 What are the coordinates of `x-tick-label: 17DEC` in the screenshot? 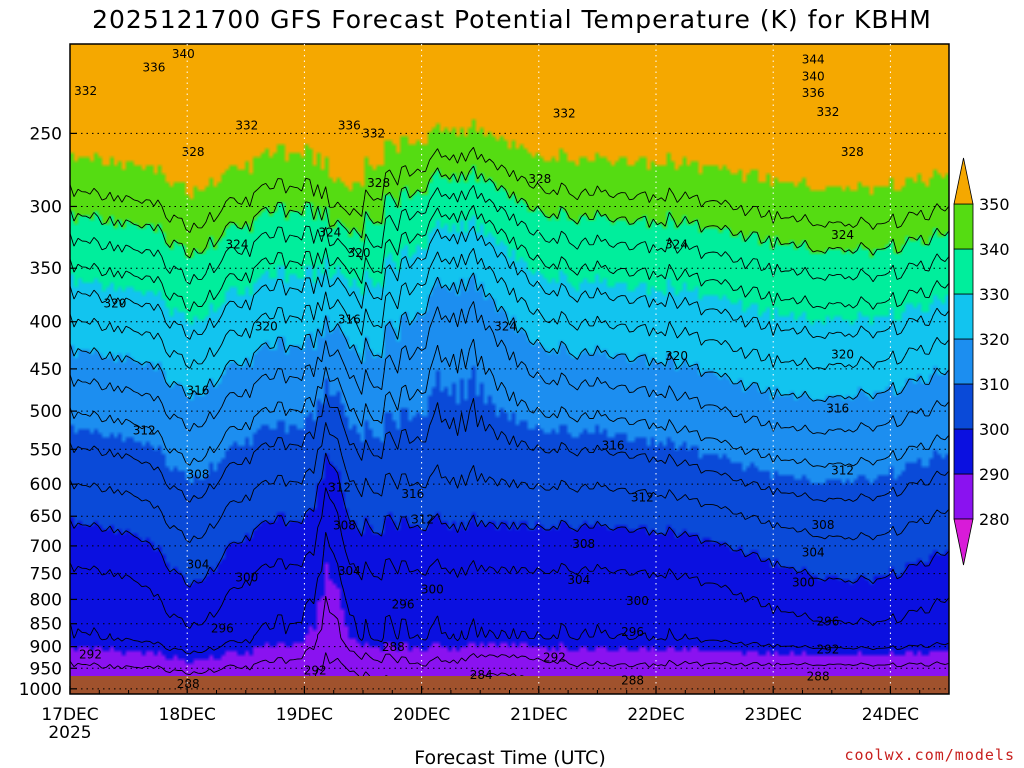 It's located at (69, 715).